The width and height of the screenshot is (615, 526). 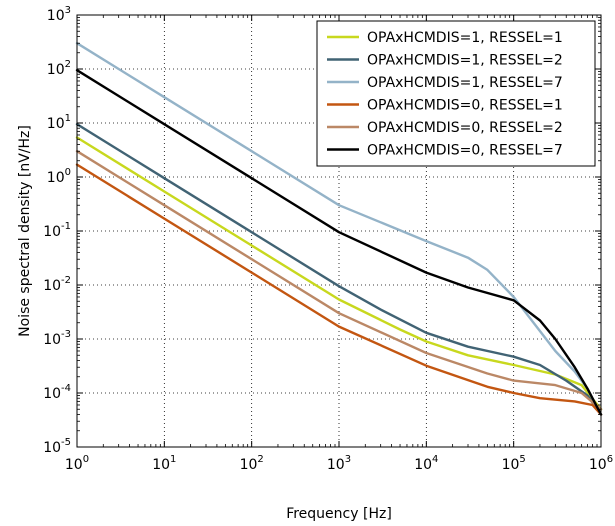 I want to click on y-tick-label: 10⁻¹, so click(x=57, y=230).